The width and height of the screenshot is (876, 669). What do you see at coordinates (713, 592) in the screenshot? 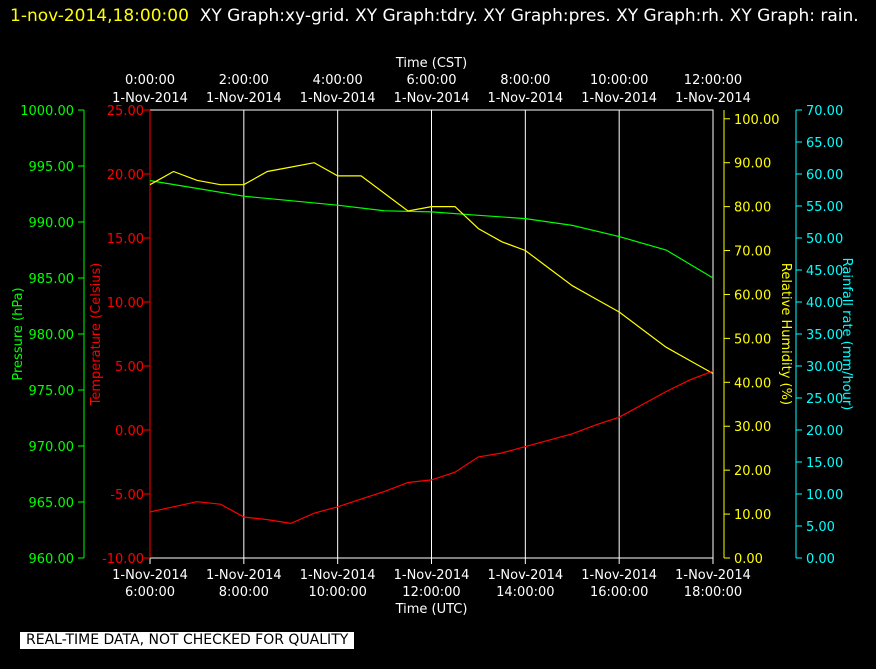
I see `x-bottom-tick-time: 18:00:00` at bounding box center [713, 592].